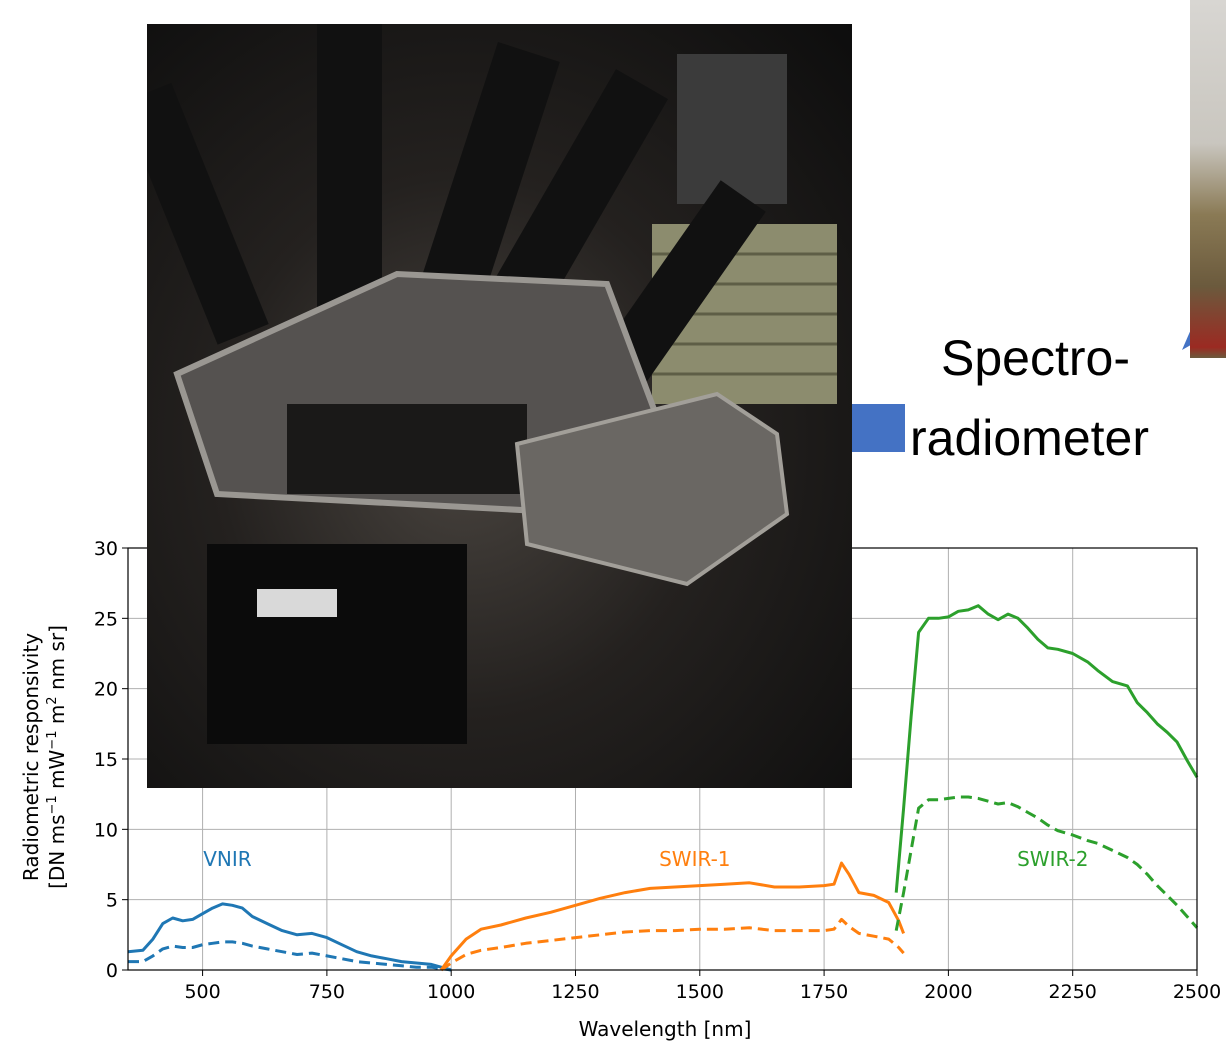 The image size is (1226, 1044). What do you see at coordinates (327, 992) in the screenshot?
I see `x-tick-label: 750` at bounding box center [327, 992].